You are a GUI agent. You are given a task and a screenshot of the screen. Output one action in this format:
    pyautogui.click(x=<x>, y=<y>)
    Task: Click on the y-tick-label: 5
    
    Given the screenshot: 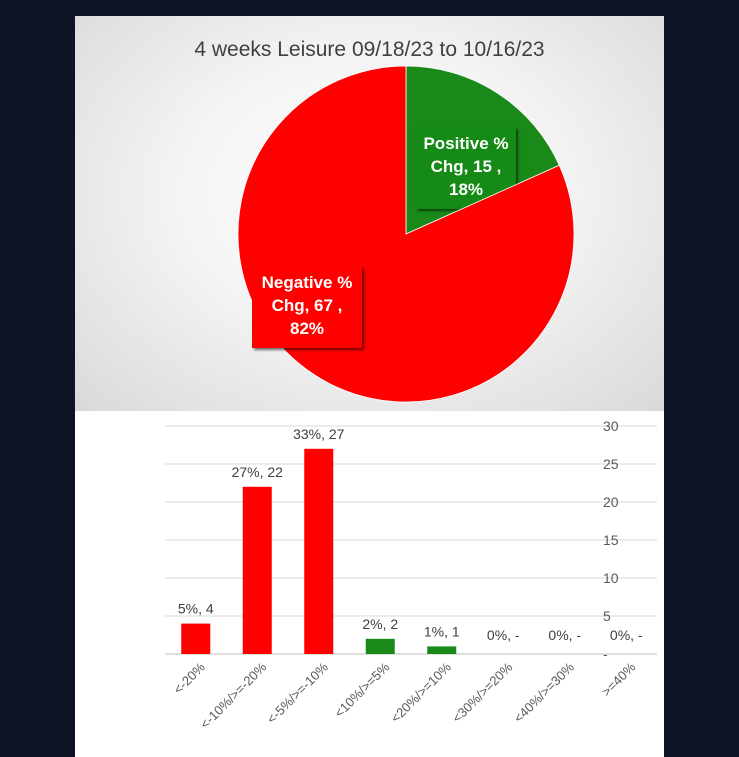 What is the action you would take?
    pyautogui.click(x=607, y=616)
    